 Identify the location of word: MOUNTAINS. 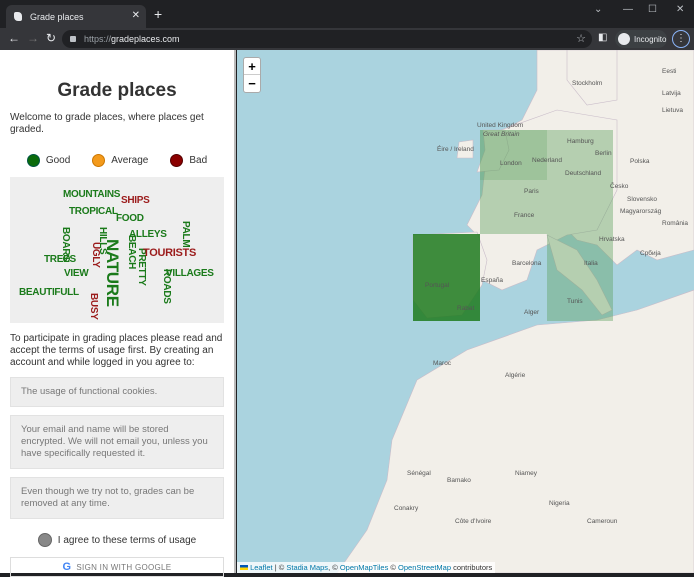
(92, 194).